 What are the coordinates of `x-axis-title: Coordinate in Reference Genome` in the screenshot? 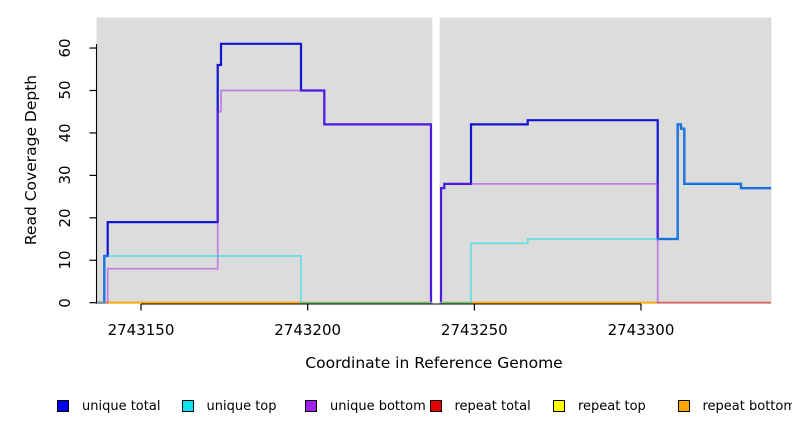 It's located at (434, 363).